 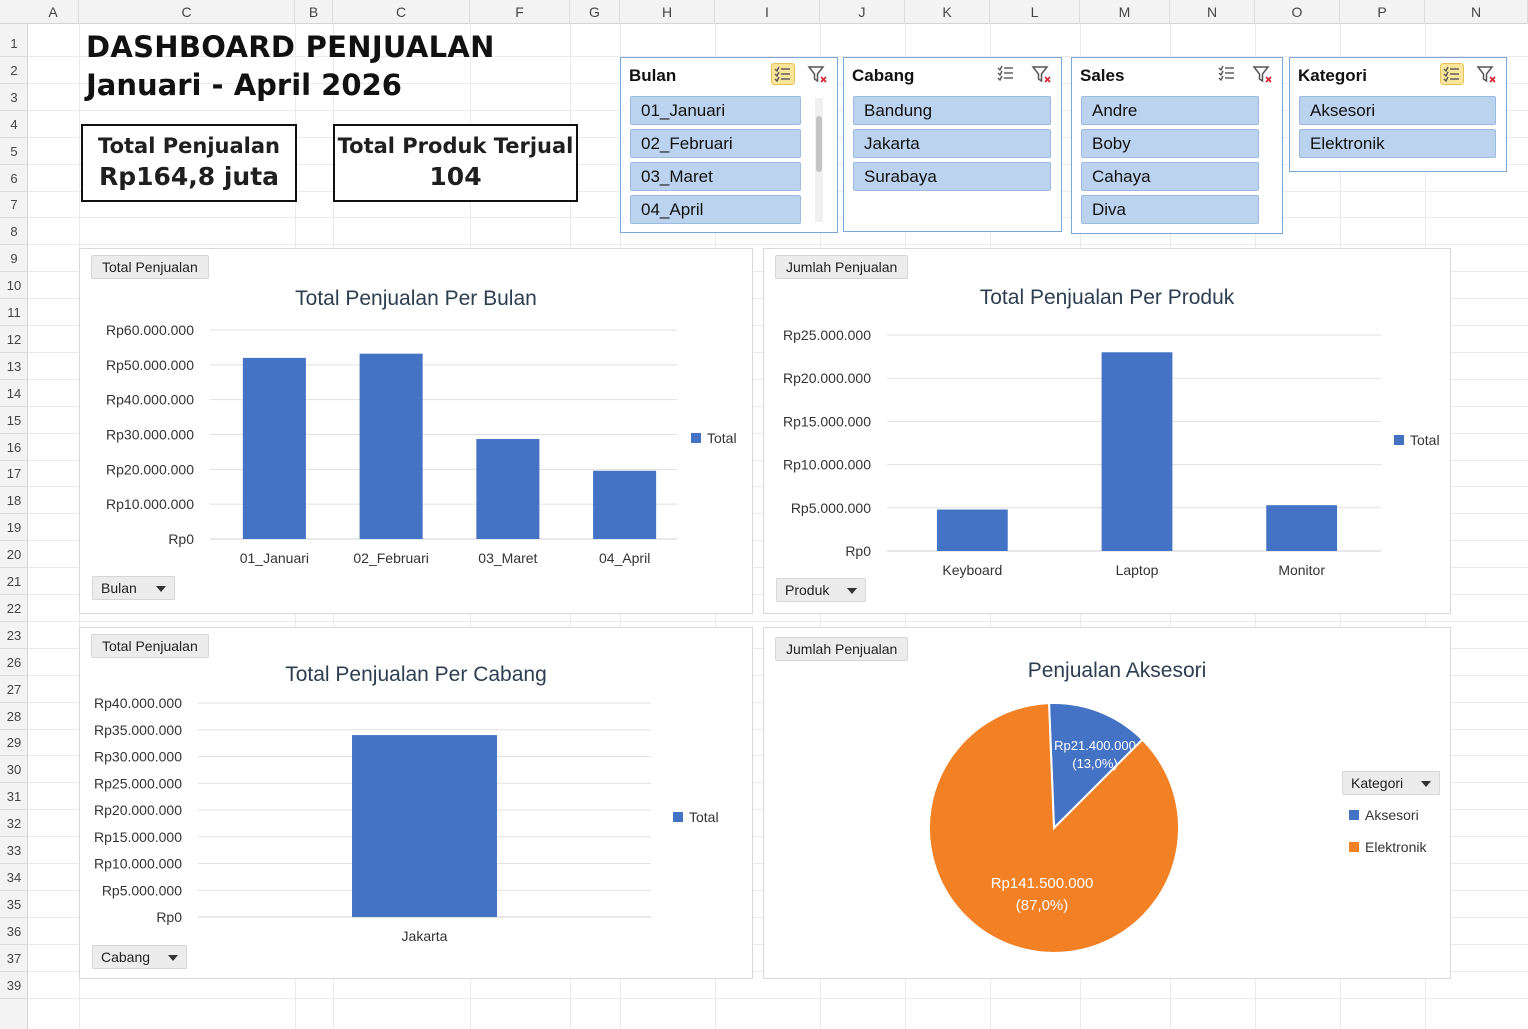 What do you see at coordinates (314, 12) in the screenshot?
I see `column-header: B` at bounding box center [314, 12].